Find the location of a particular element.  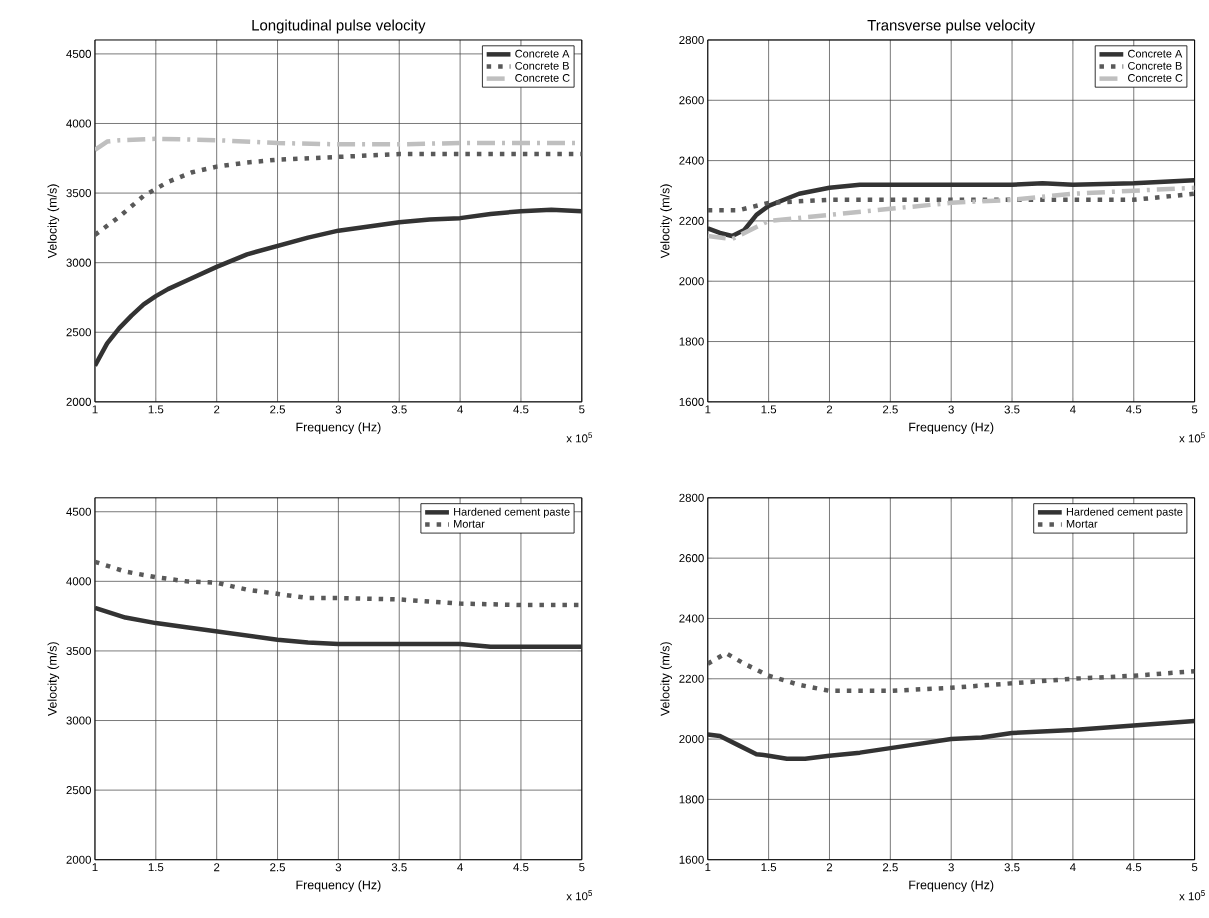

chart-title: Transverse pulse velocity is located at coordinates (951, 26).